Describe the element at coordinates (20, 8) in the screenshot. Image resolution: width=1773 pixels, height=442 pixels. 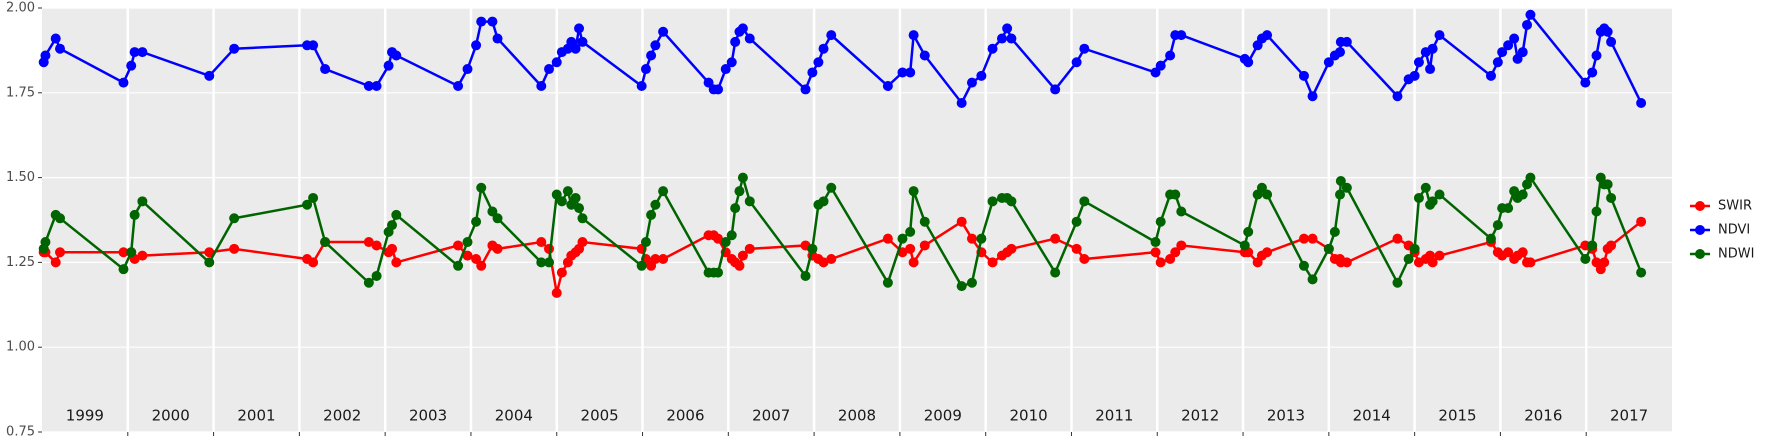
I see `y-tick-label: 2.00` at that location.